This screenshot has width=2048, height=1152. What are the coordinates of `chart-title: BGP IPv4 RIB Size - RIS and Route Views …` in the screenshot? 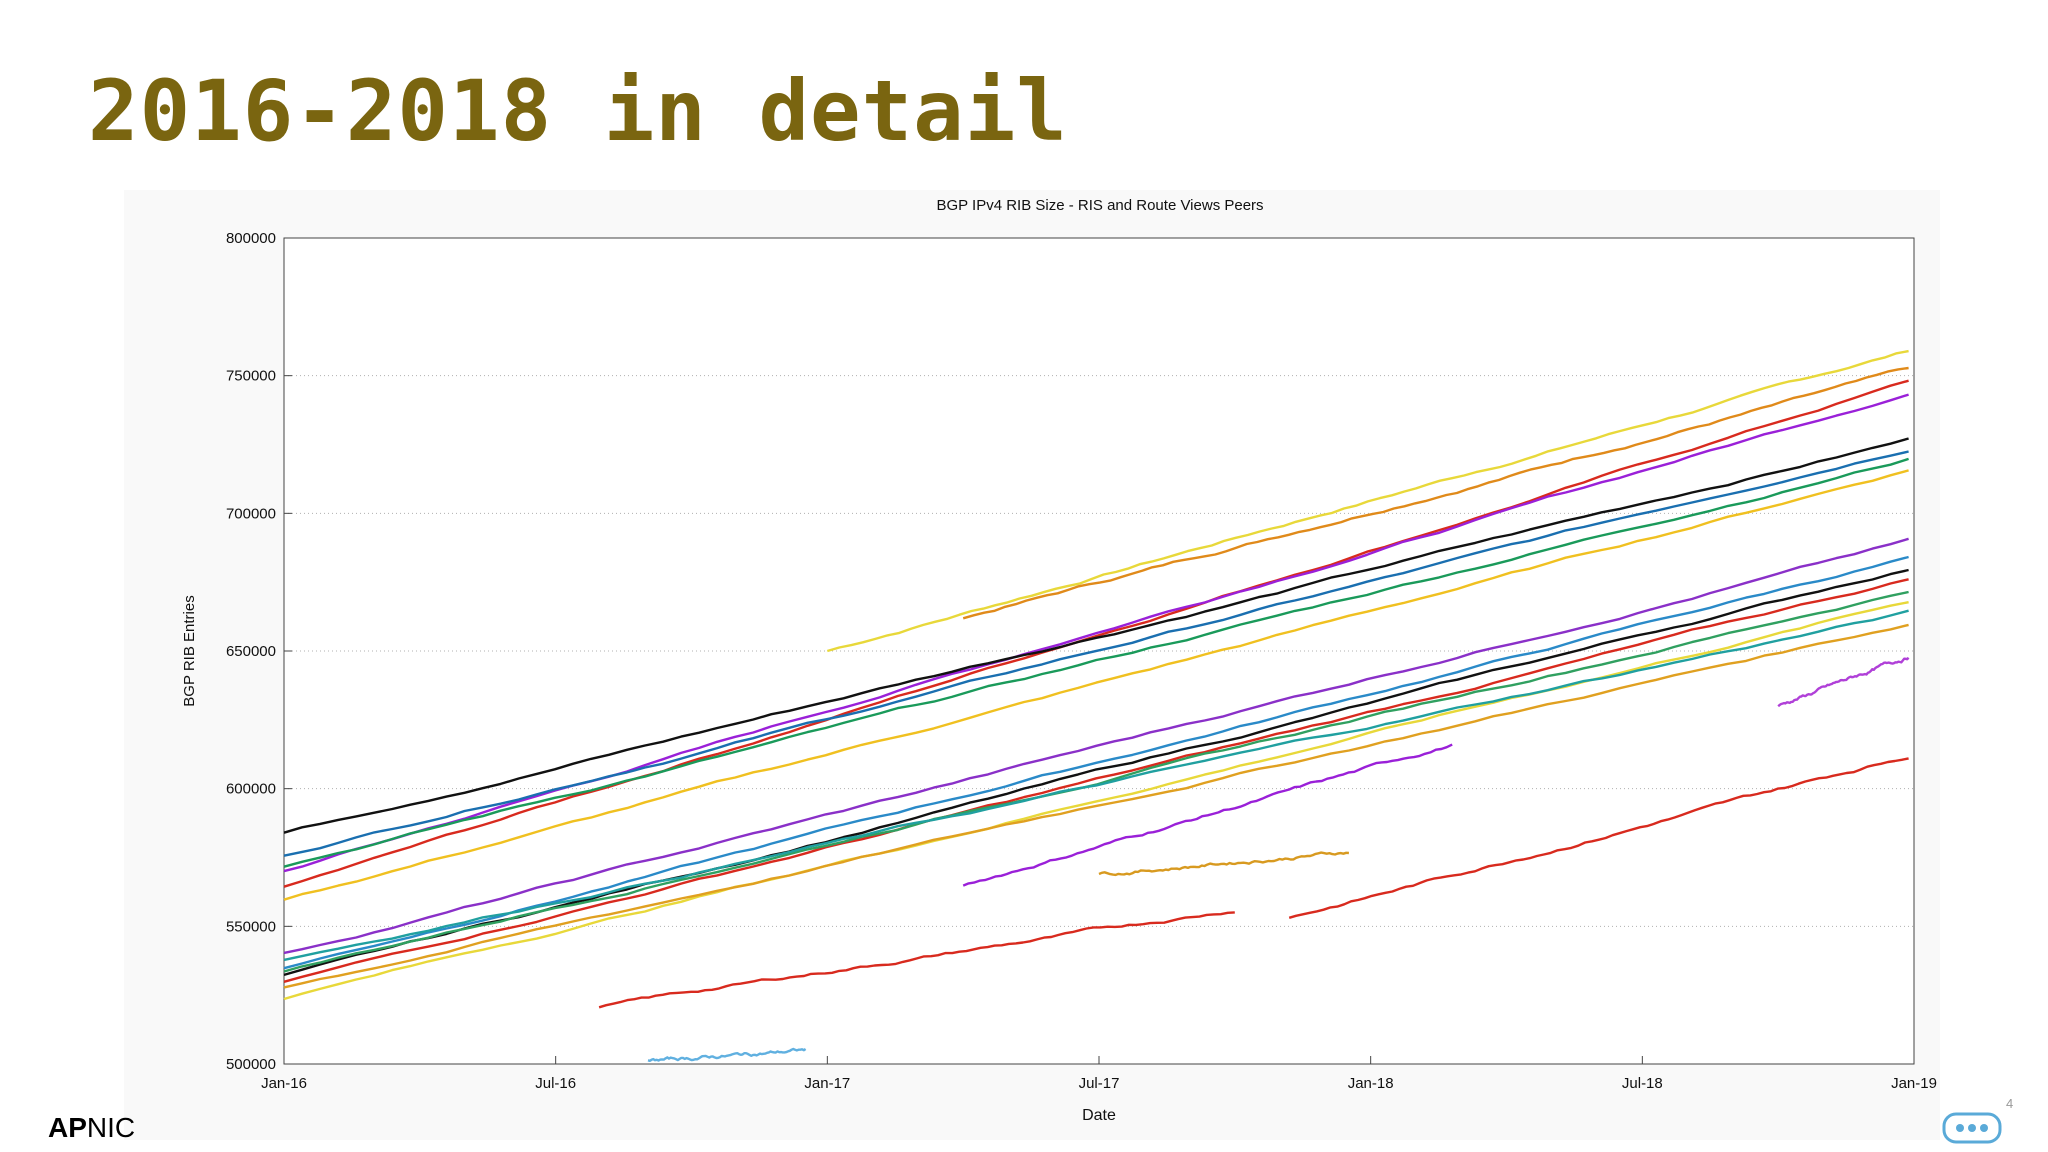 It's located at (1099, 205).